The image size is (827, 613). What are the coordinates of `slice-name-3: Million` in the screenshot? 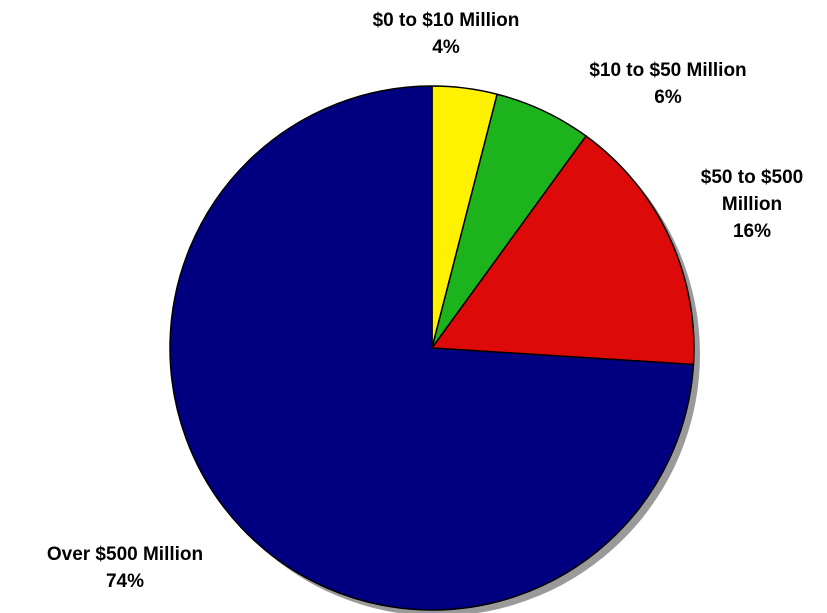 It's located at (752, 204).